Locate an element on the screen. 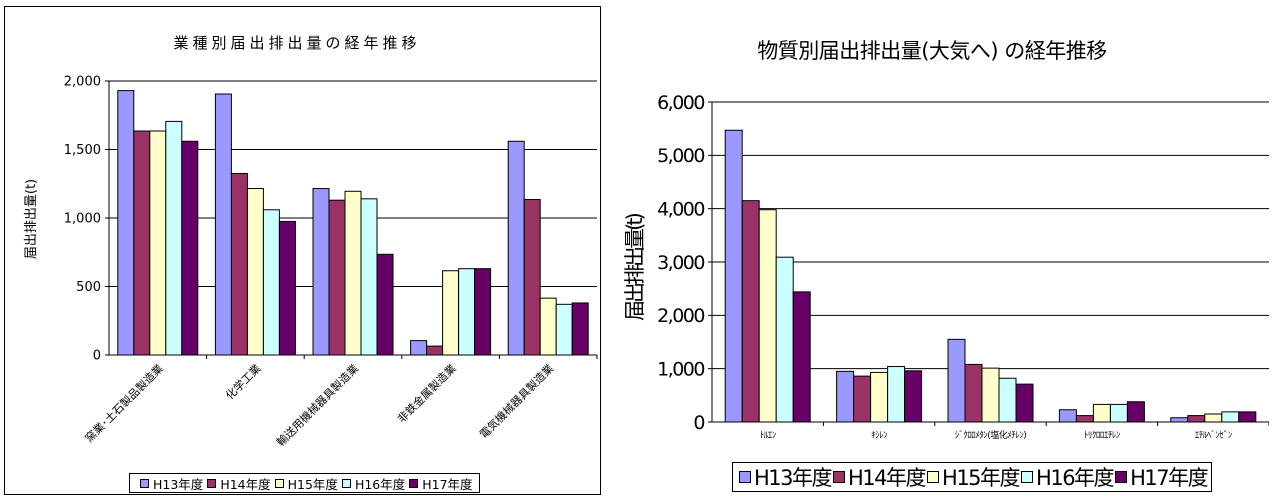  y-tick-label: 5,000 is located at coordinates (680, 156).